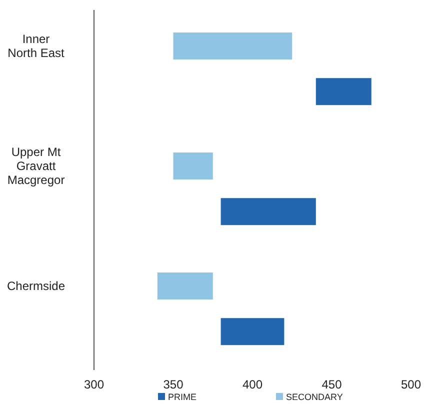 This screenshot has height=412, width=424. What do you see at coordinates (173, 385) in the screenshot?
I see `x-tick-label: 350` at bounding box center [173, 385].